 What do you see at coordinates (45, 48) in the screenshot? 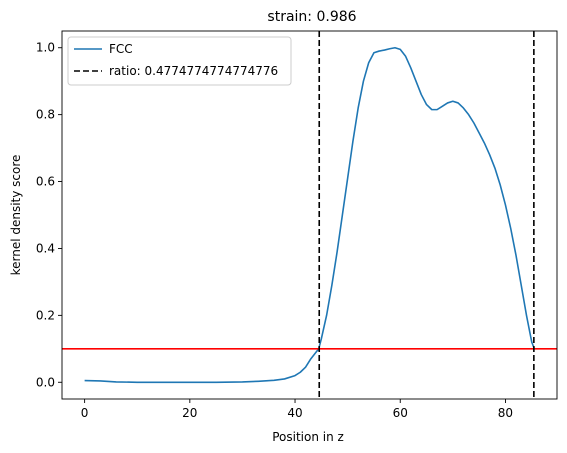
I see `y-tick-label: 1.0` at bounding box center [45, 48].